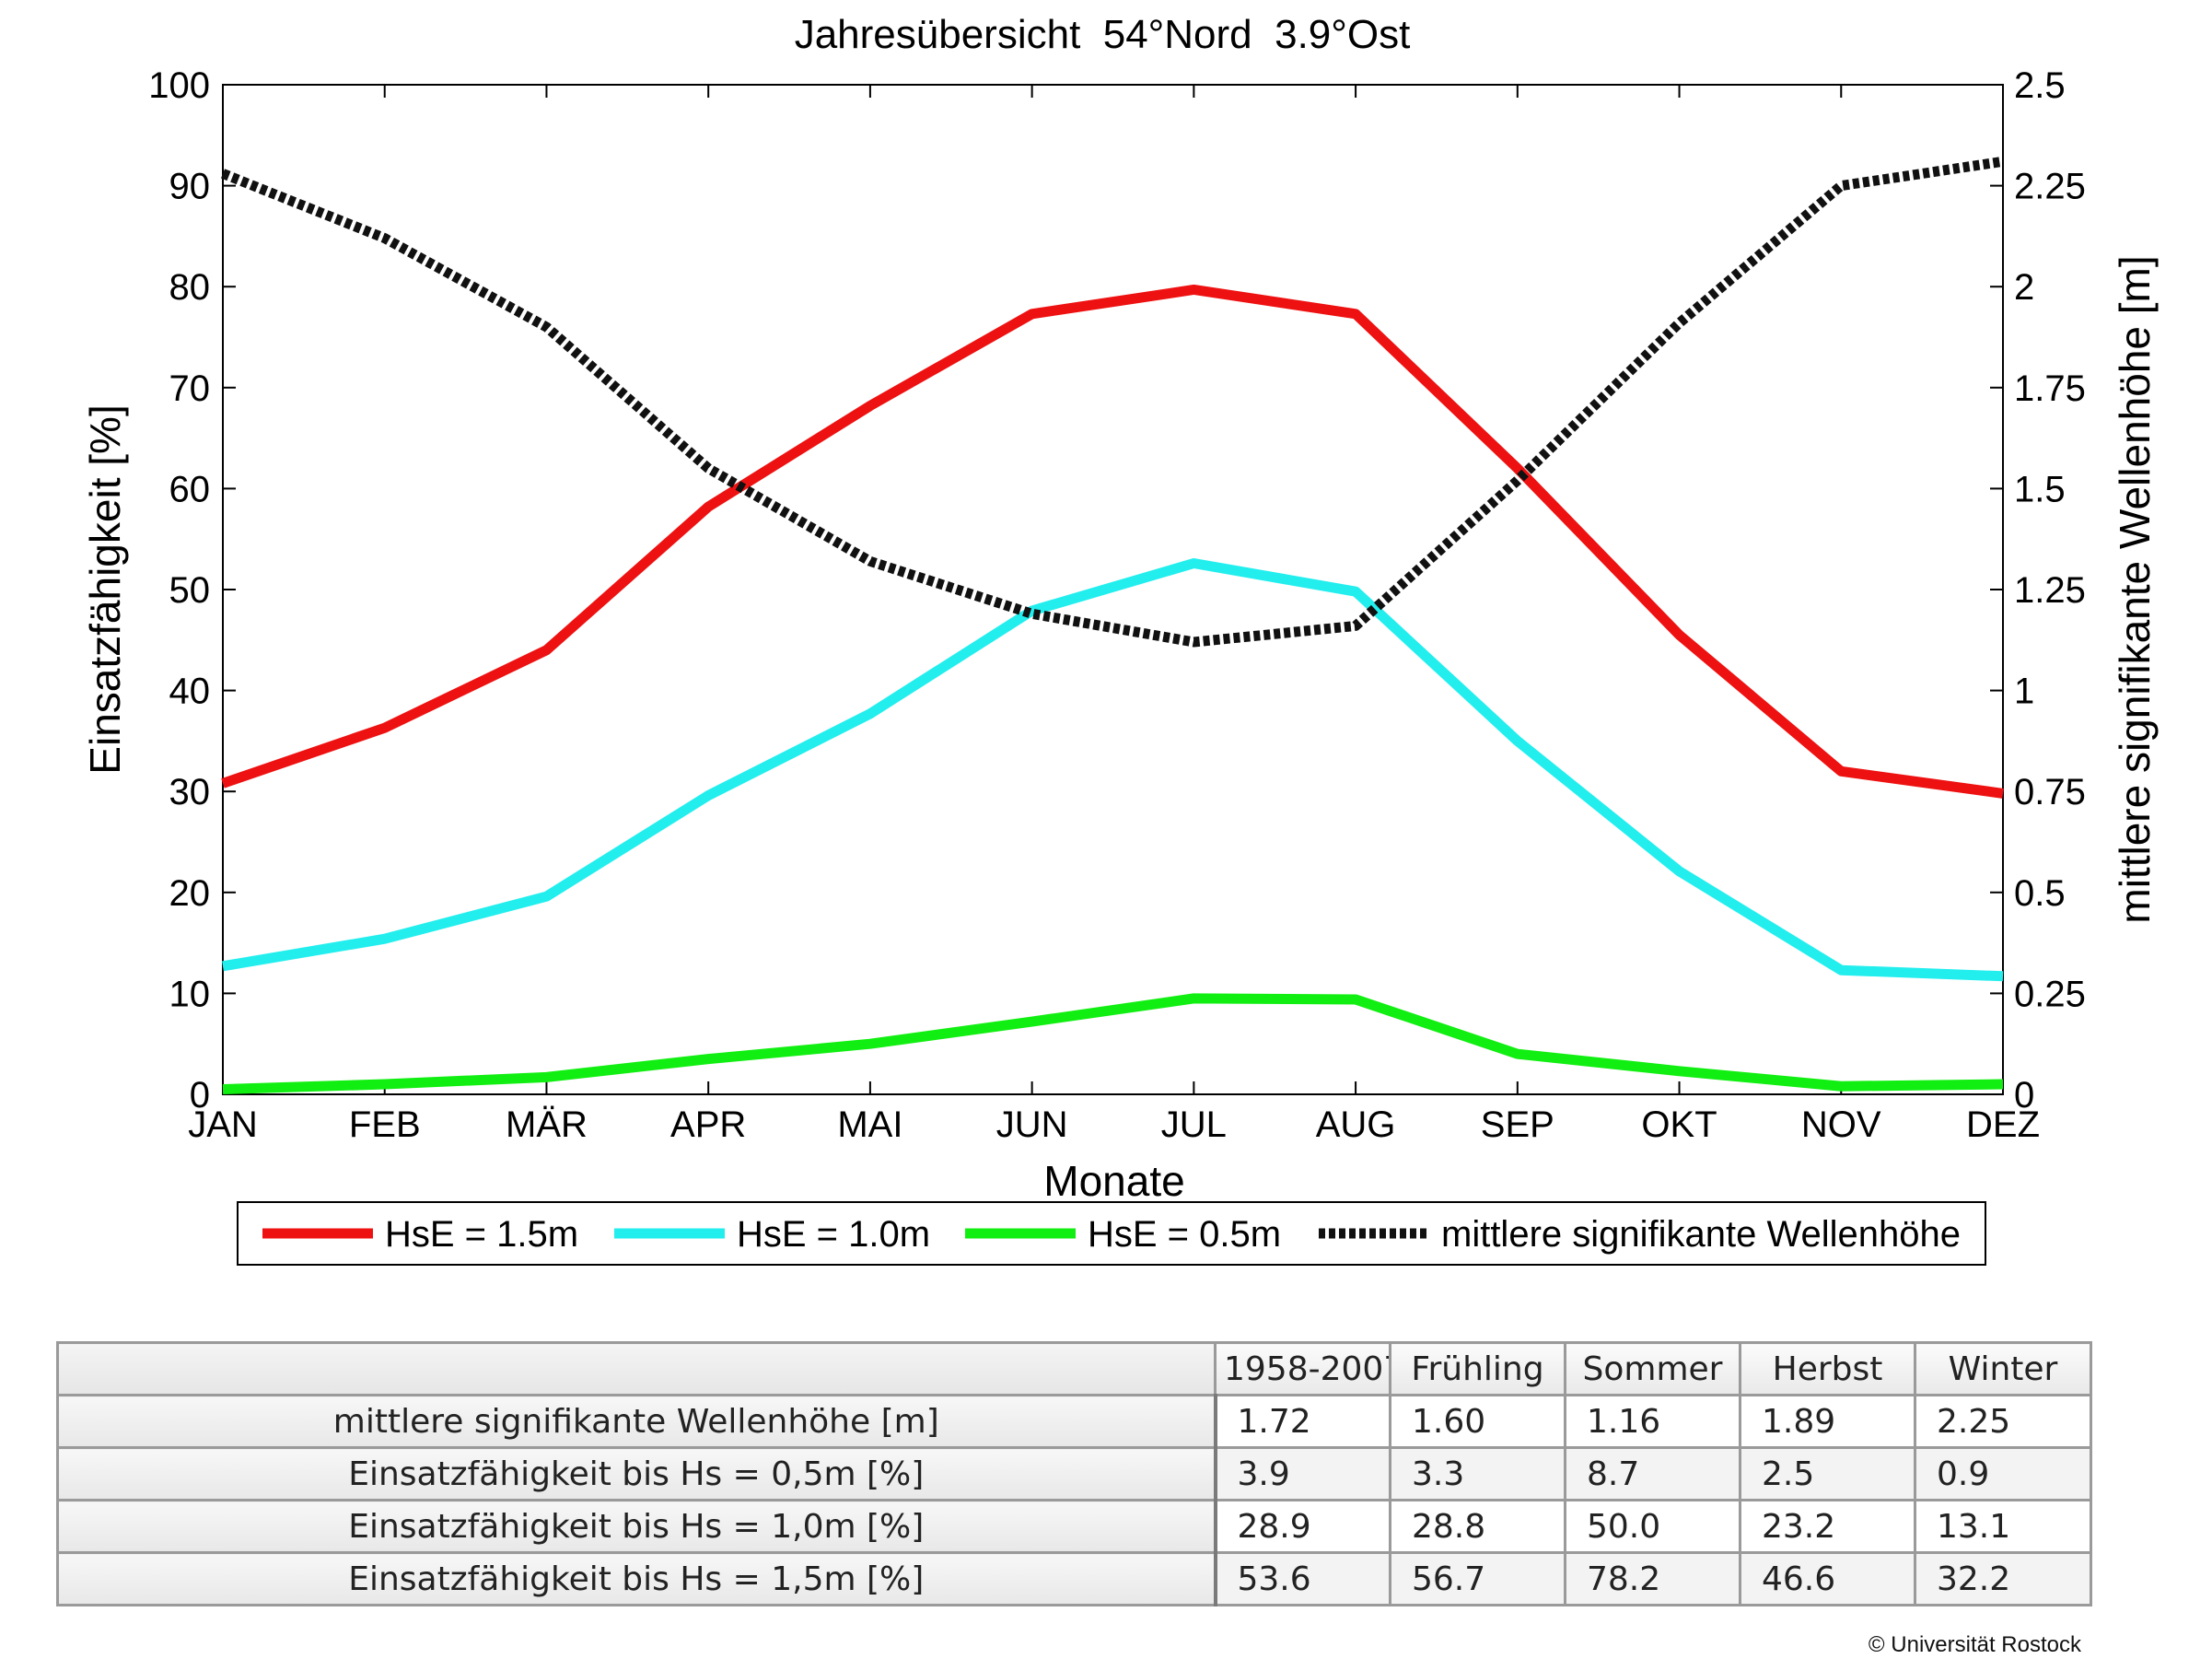  Describe the element at coordinates (1653, 1578) in the screenshot. I see `table-cell: 78.2` at that location.